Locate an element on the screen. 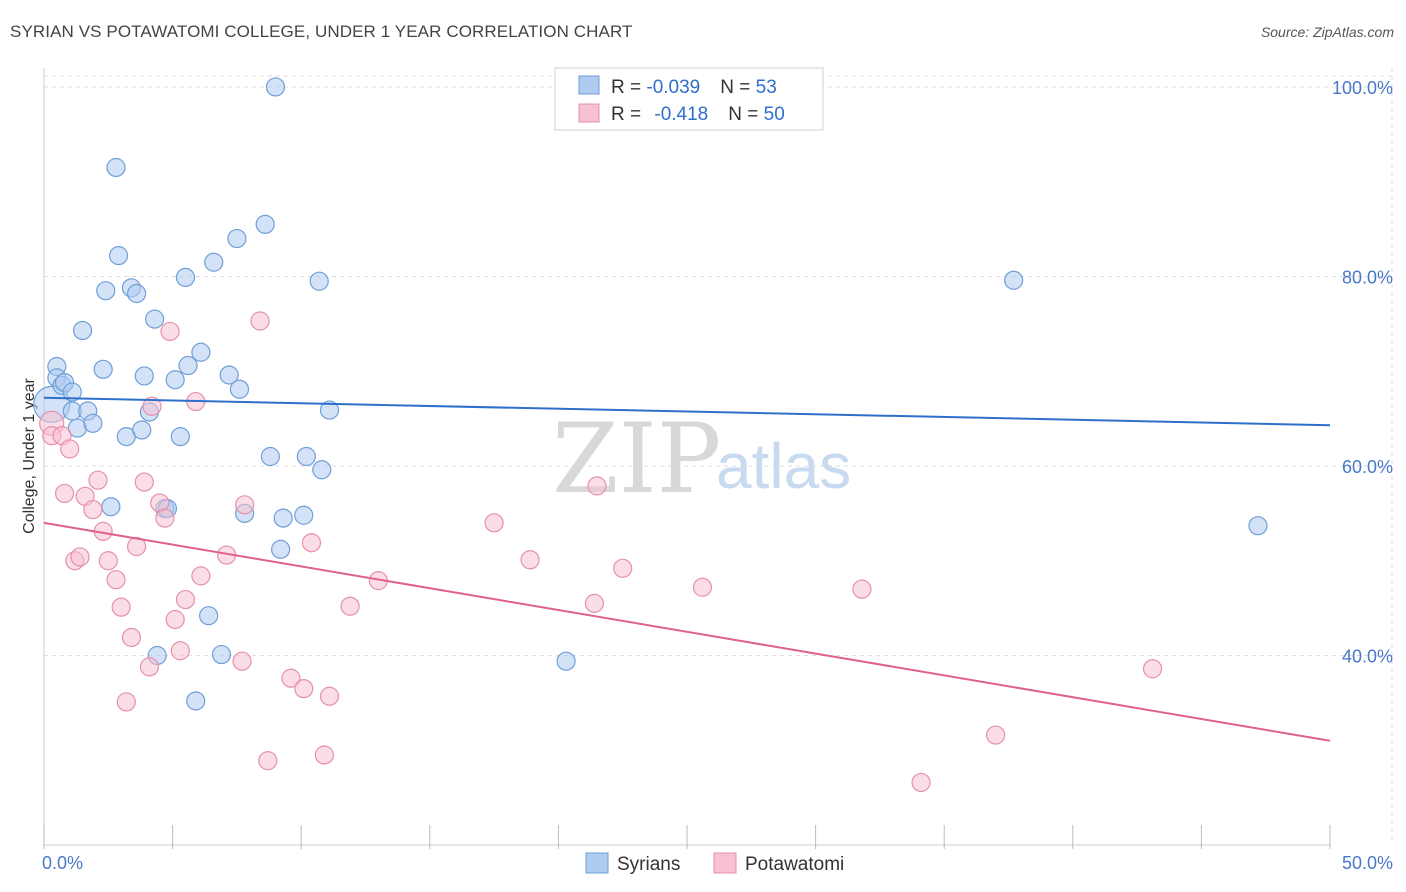 Image resolution: width=1406 pixels, height=892 pixels. trend-line-syrians is located at coordinates (687, 411).